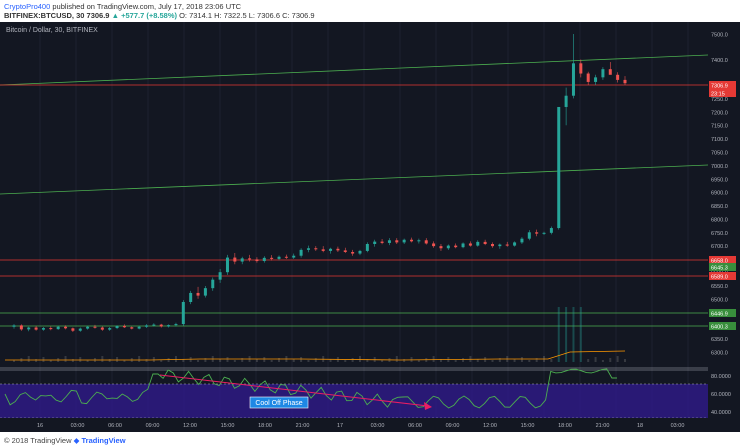  What do you see at coordinates (103, 440) in the screenshot?
I see `tradingview-link: TradingView` at bounding box center [103, 440].